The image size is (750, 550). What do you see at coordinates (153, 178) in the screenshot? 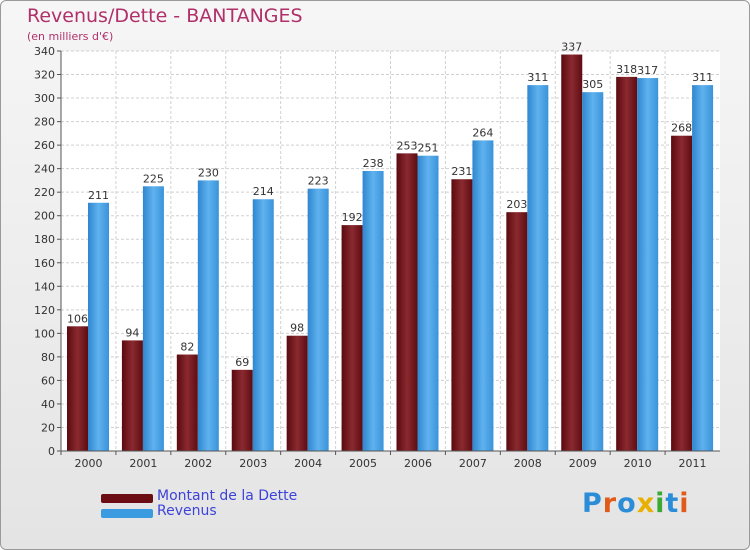
I see `data-label: 225` at bounding box center [153, 178].